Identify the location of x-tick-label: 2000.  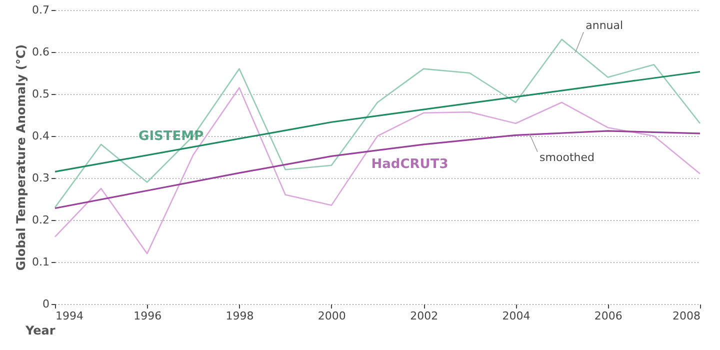
(332, 316).